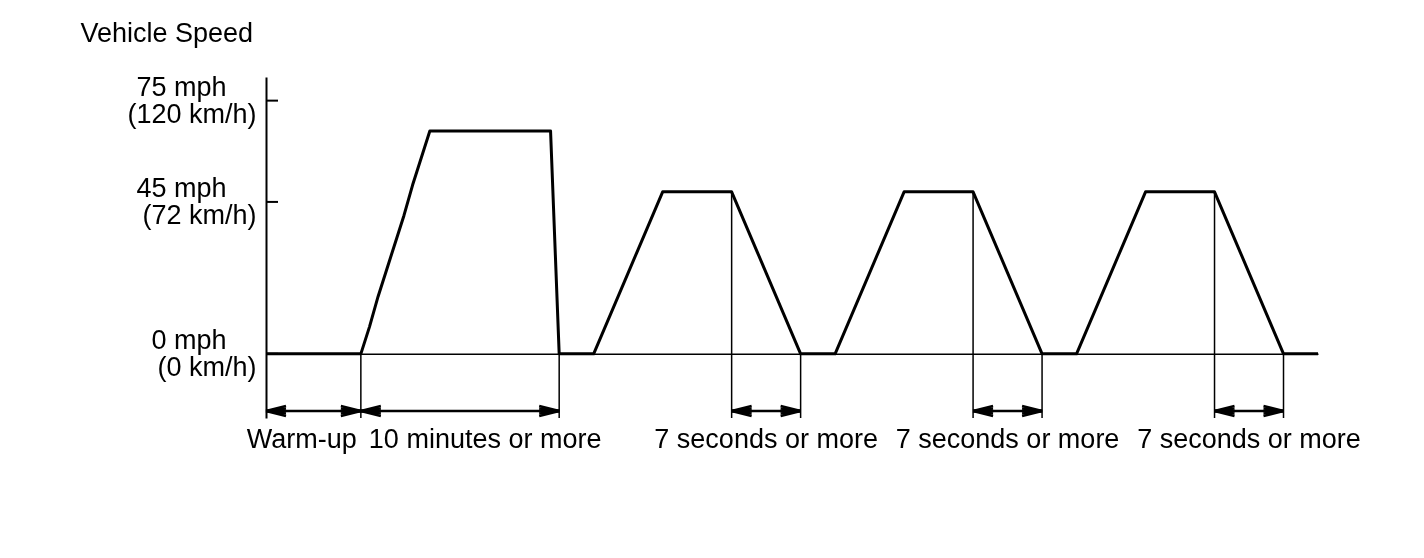 The width and height of the screenshot is (1424, 558). I want to click on y-axis-title: Vehicle Speed, so click(167, 32).